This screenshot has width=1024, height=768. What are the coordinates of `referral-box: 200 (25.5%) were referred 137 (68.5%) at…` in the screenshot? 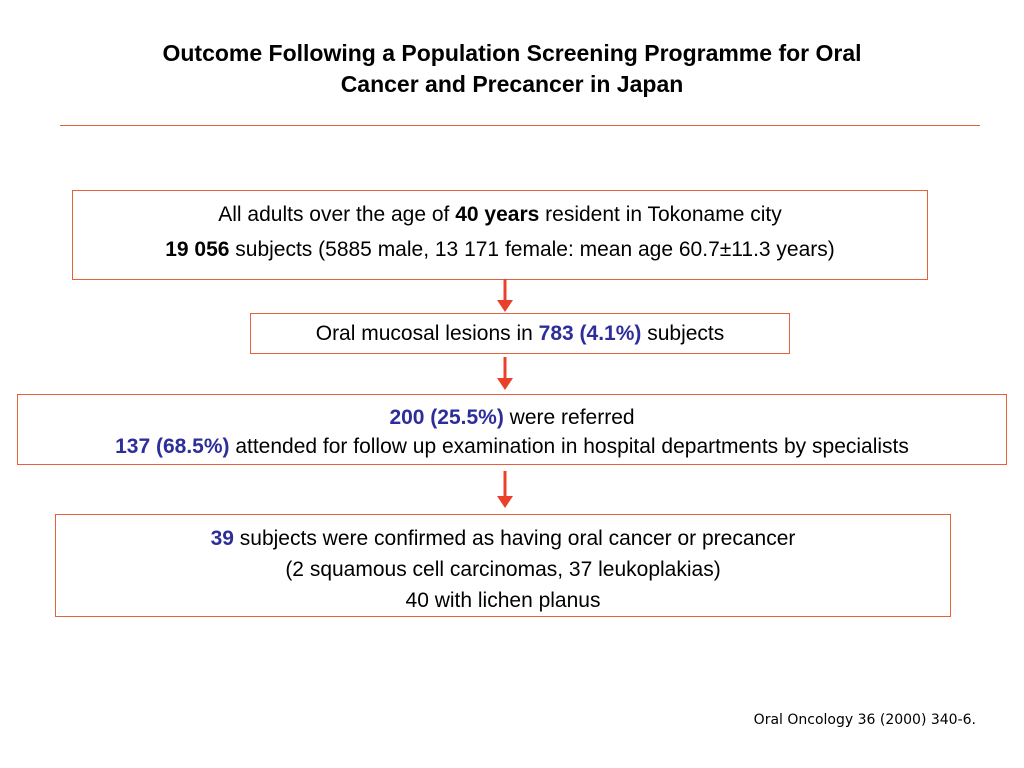 It's located at (512, 429).